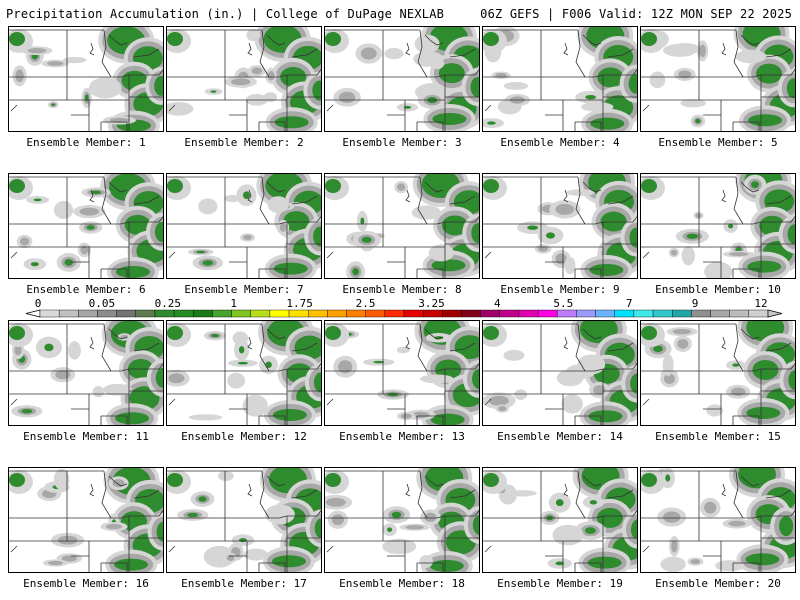 This screenshot has width=800, height=600. I want to click on colorbar-tick-label: 12, so click(760, 303).